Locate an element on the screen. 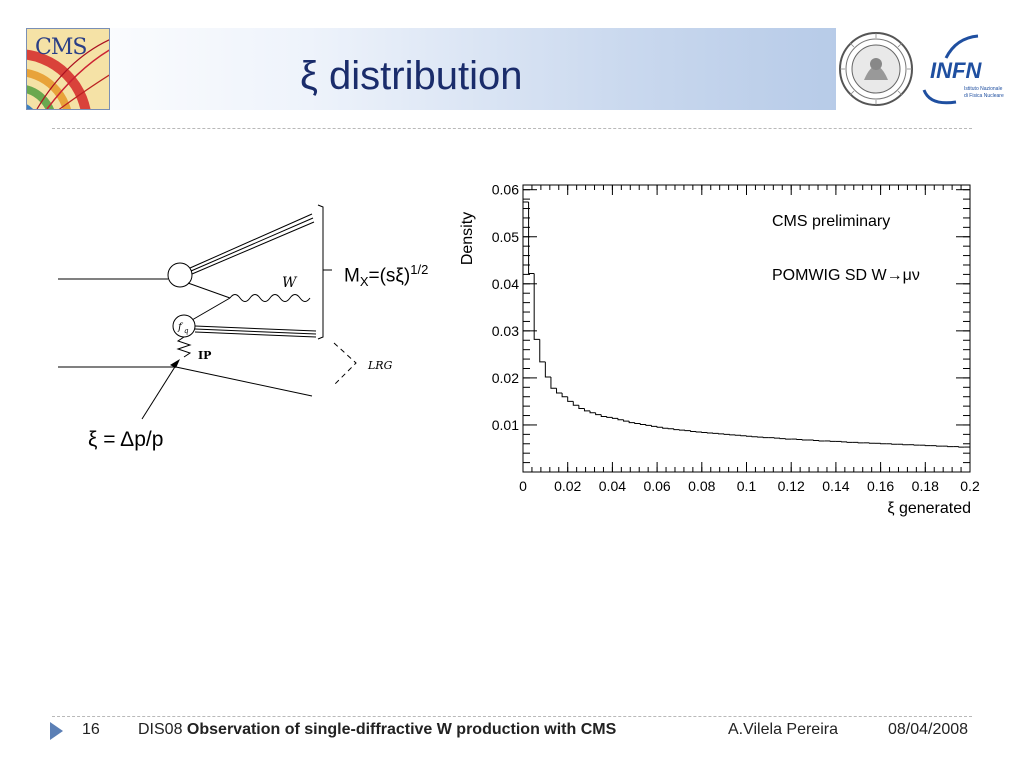 This screenshot has height=768, width=1024. cms-logo: CMS is located at coordinates (68, 69).